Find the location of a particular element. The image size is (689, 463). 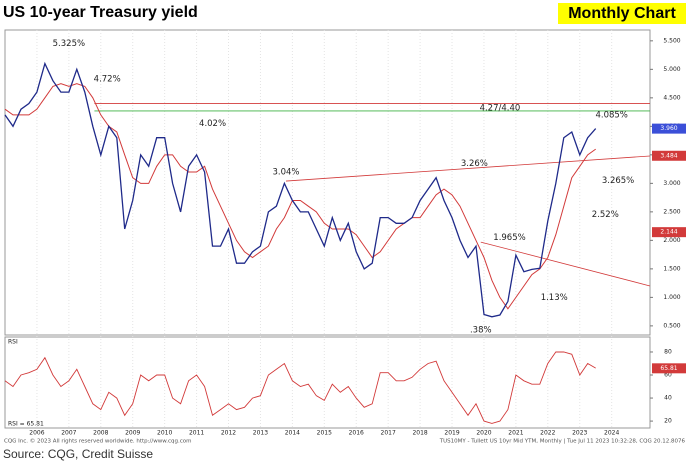

badge: Monthly Chart is located at coordinates (622, 13).